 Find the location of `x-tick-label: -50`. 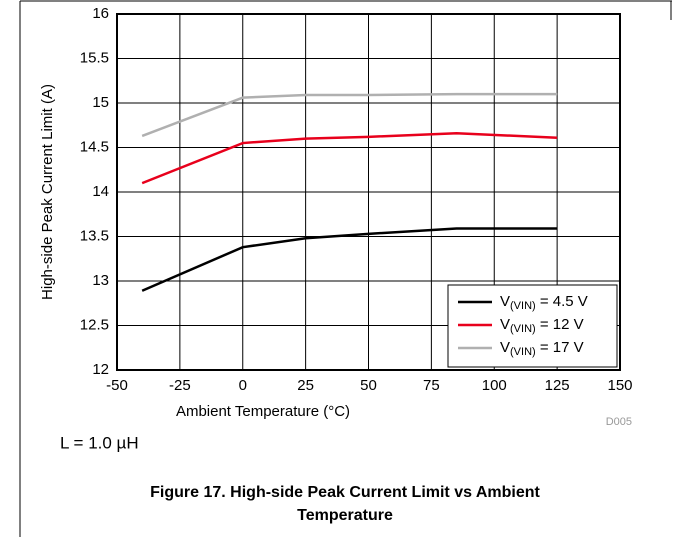

x-tick-label: -50 is located at coordinates (117, 385).